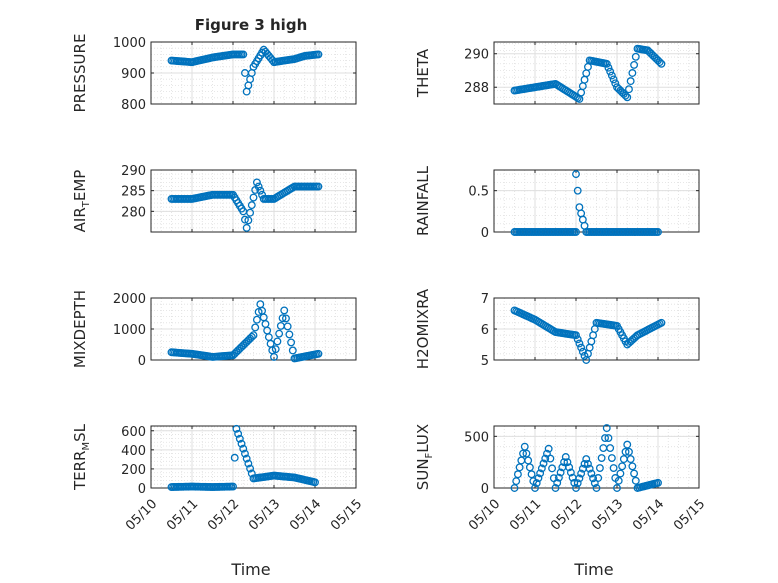 The image size is (778, 583). I want to click on y-tick-label: 290, so click(133, 171).